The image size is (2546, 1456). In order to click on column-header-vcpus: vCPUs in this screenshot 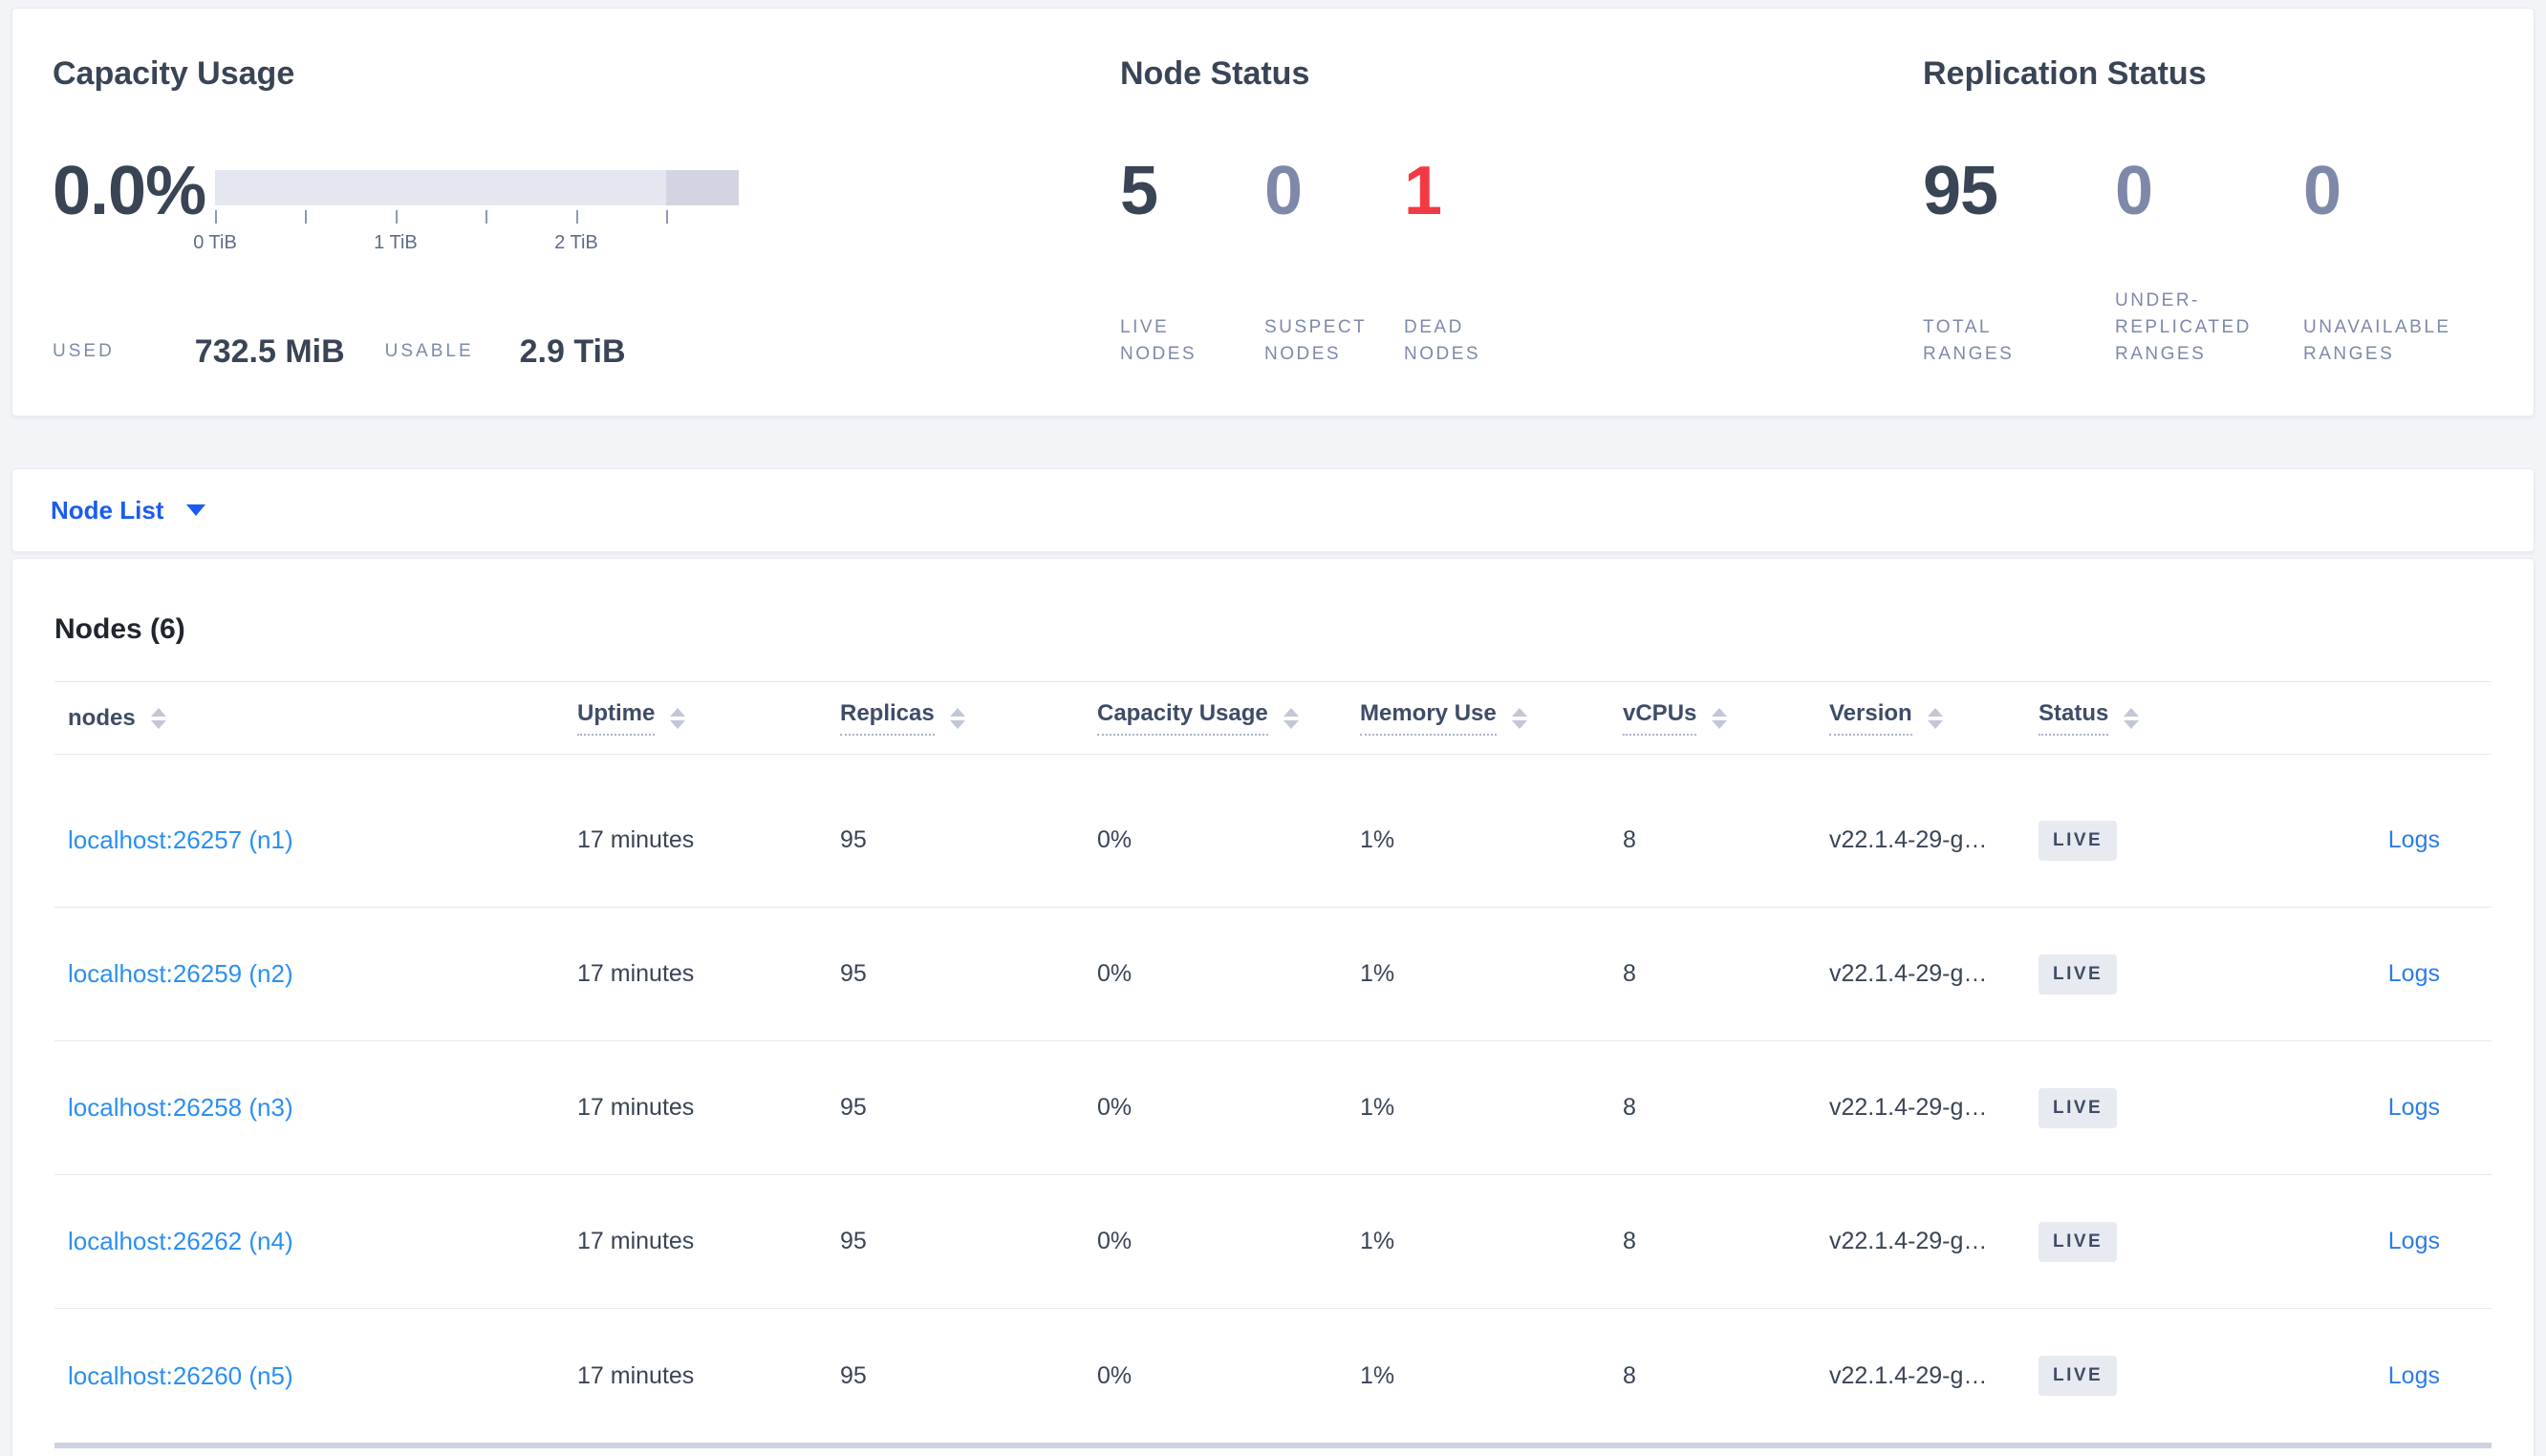, I will do `click(1726, 718)`.